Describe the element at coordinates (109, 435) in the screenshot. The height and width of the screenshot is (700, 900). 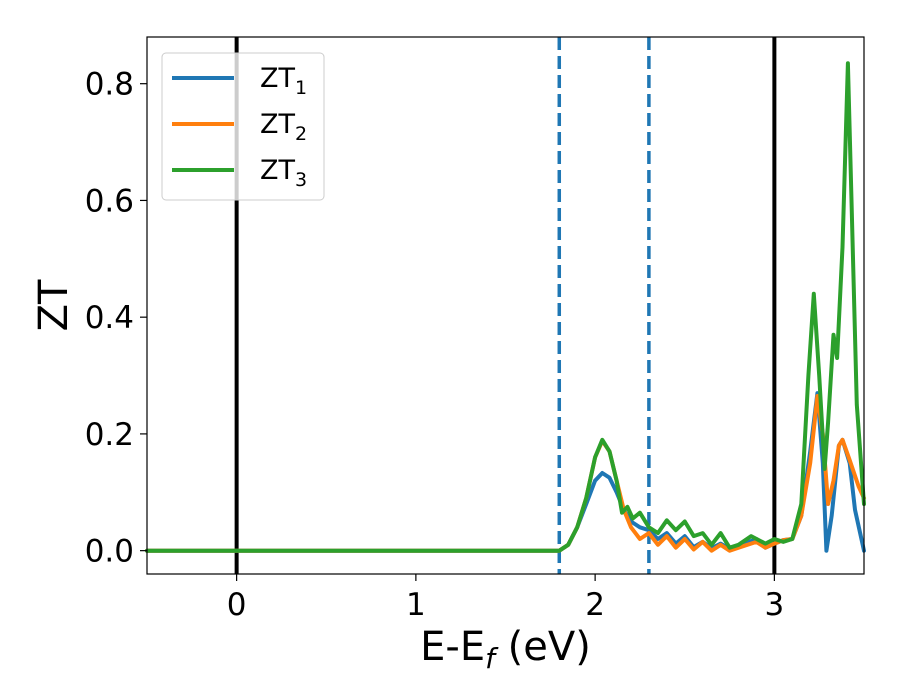
I see `y-tick-label: 0.2` at that location.